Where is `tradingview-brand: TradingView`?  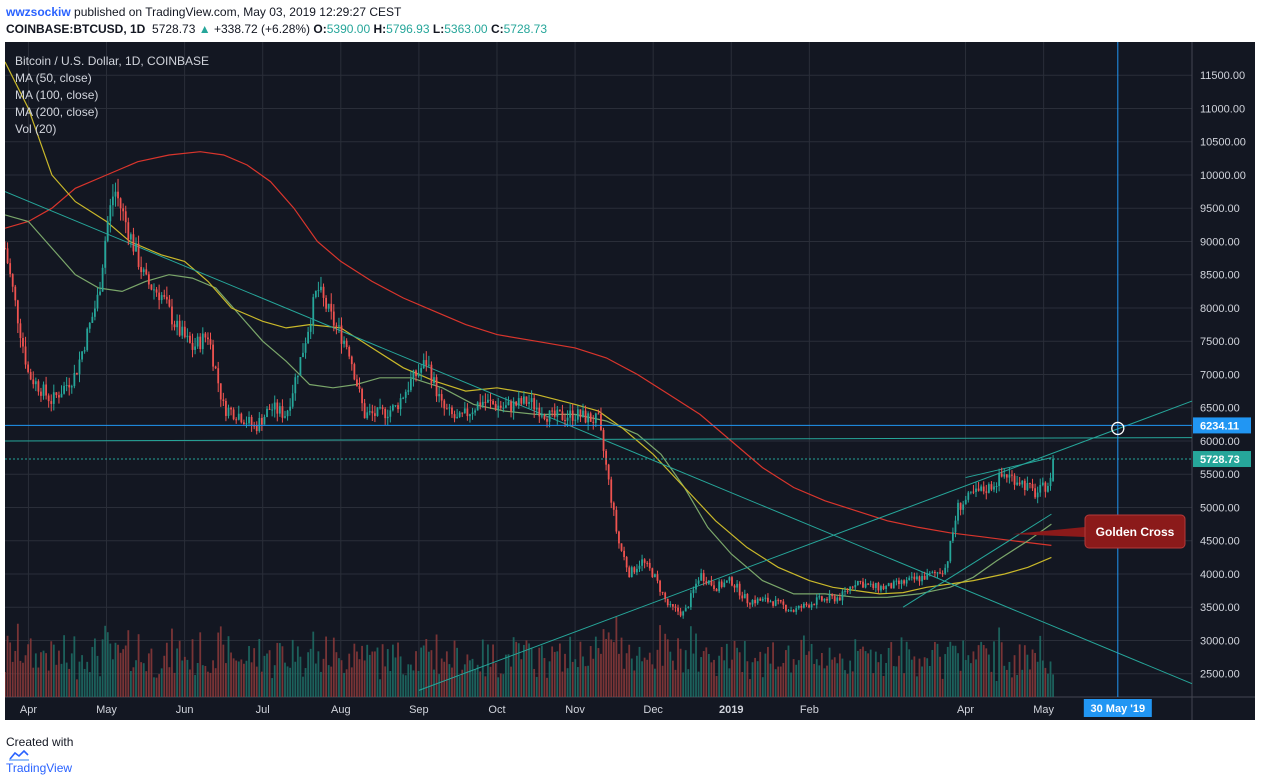 tradingview-brand: TradingView is located at coordinates (39, 768).